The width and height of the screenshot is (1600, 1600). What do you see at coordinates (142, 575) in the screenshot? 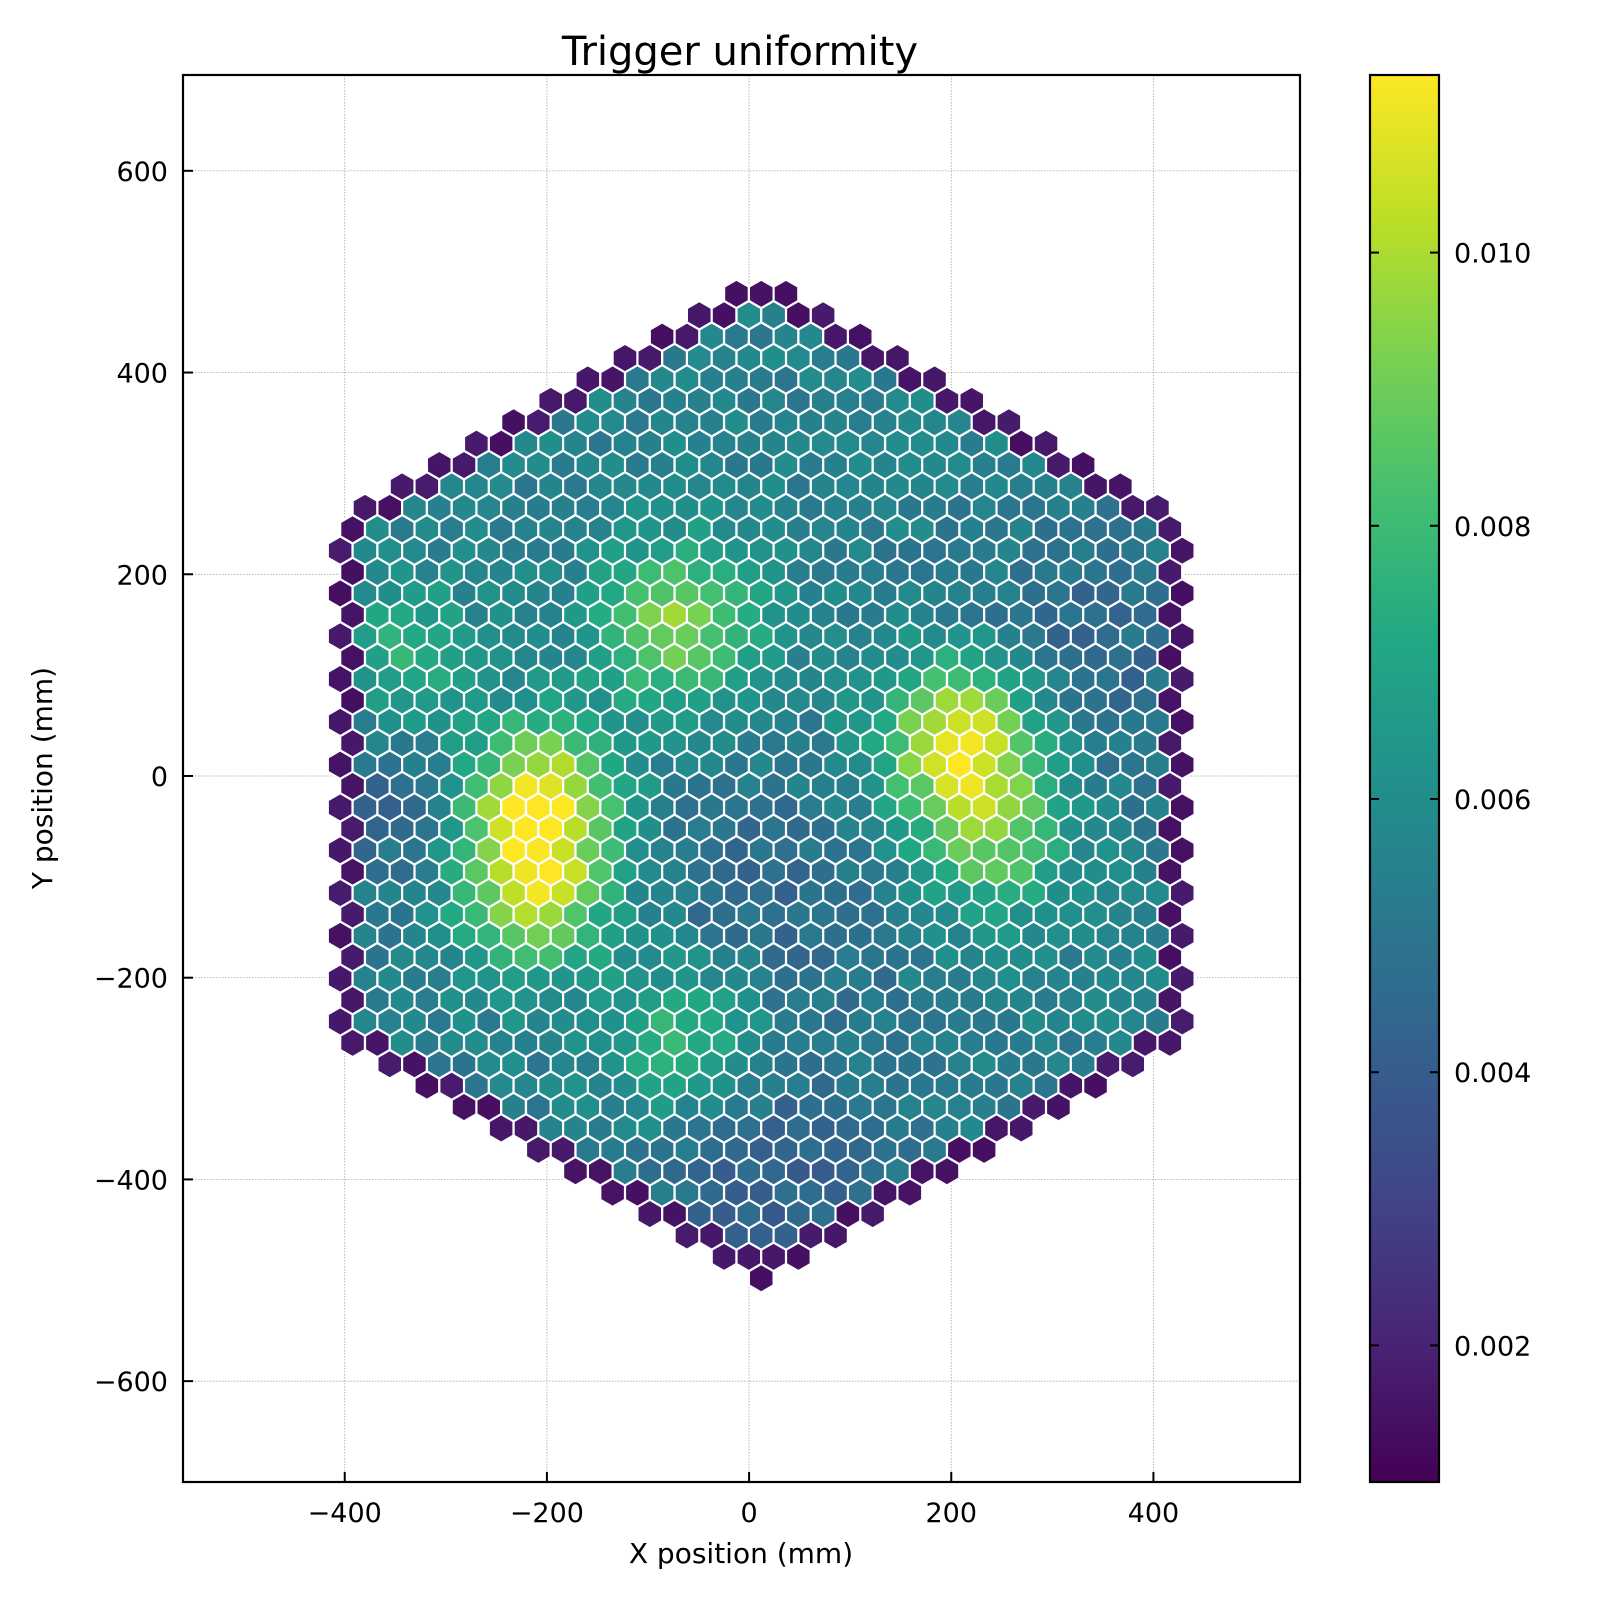
I see `y-tick-label: 200` at bounding box center [142, 575].